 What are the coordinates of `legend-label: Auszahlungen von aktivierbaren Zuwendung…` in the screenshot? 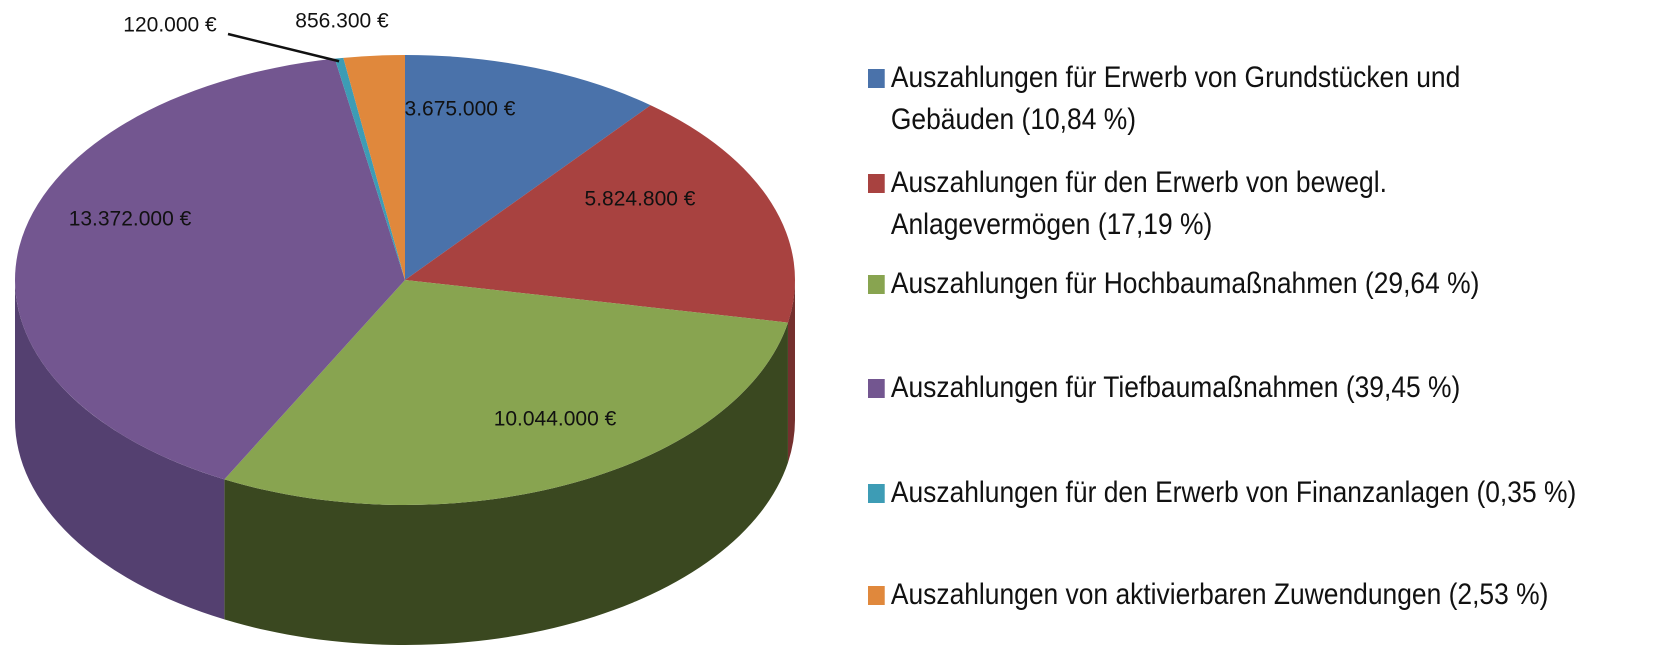 It's located at (1219, 594).